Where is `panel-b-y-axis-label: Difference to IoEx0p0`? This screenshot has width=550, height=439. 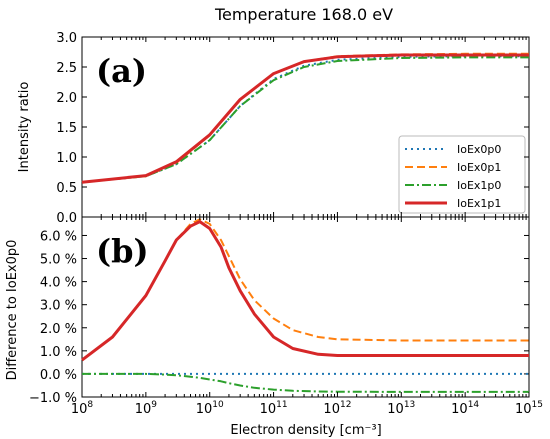
panel-b-y-axis-label: Difference to IoEx0p0 is located at coordinates (12, 310).